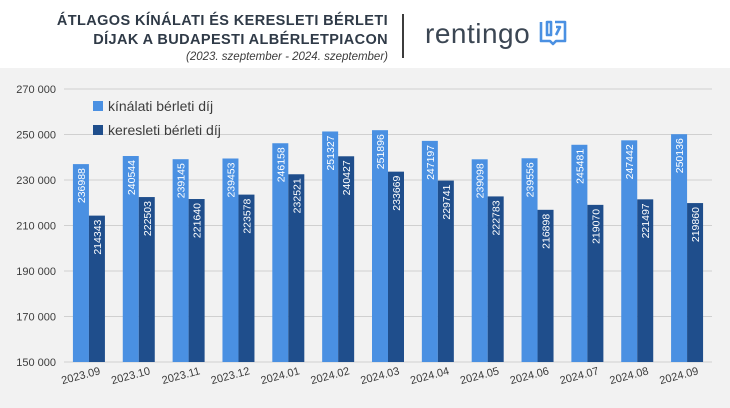 The width and height of the screenshot is (730, 408). Describe the element at coordinates (198, 220) in the screenshot. I see `demand-data-label: 221640` at that location.